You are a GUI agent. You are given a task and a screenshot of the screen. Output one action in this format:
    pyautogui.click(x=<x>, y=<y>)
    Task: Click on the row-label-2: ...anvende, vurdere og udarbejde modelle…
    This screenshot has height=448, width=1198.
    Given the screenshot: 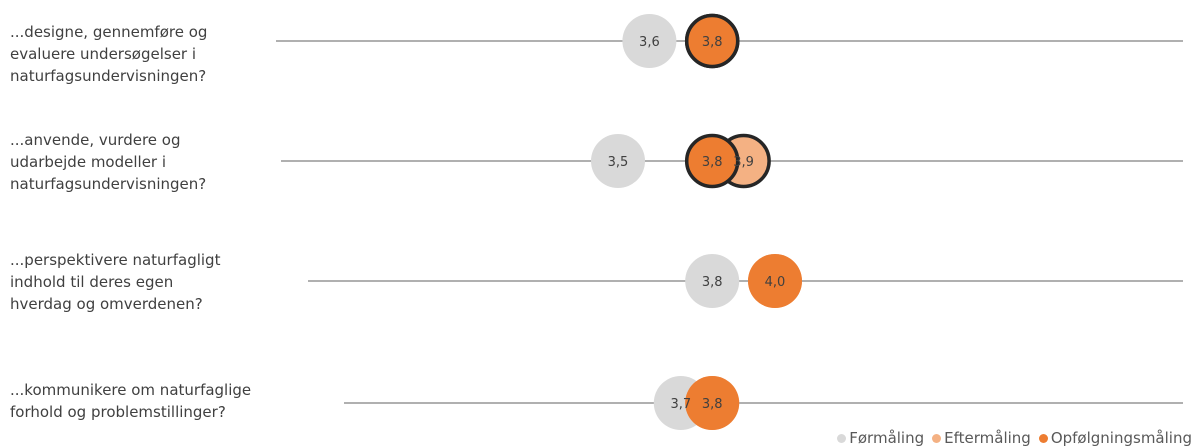 What is the action you would take?
    pyautogui.click(x=108, y=162)
    